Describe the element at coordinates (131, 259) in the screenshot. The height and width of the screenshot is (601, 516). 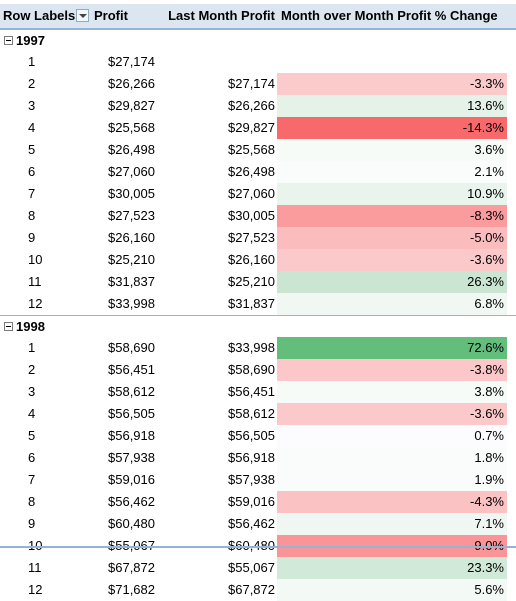
I see `profit-cell: $25,210` at that location.